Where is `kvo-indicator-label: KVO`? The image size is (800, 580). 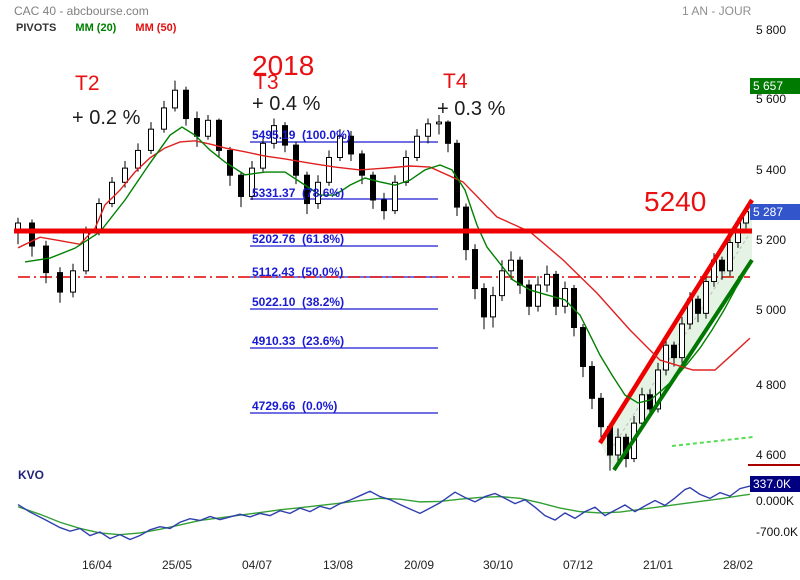
kvo-indicator-label: KVO is located at coordinates (31, 475).